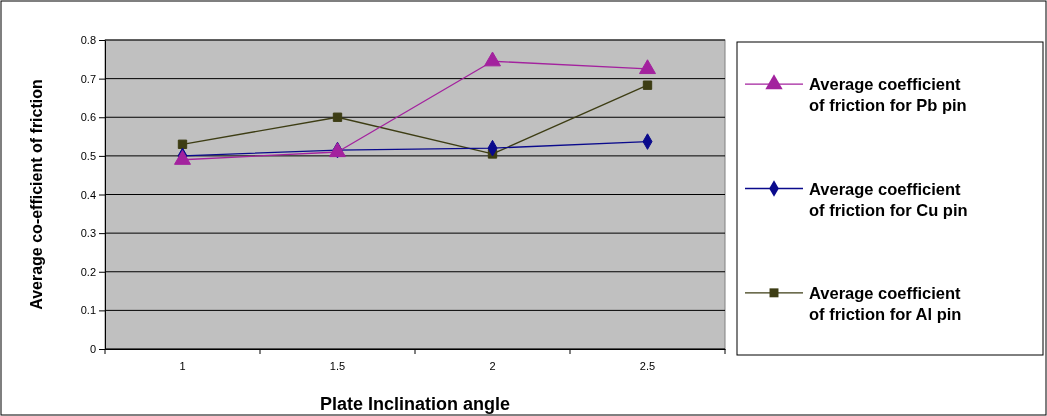 Image resolution: width=1047 pixels, height=416 pixels. I want to click on x-tick-label: 1.5, so click(337, 365).